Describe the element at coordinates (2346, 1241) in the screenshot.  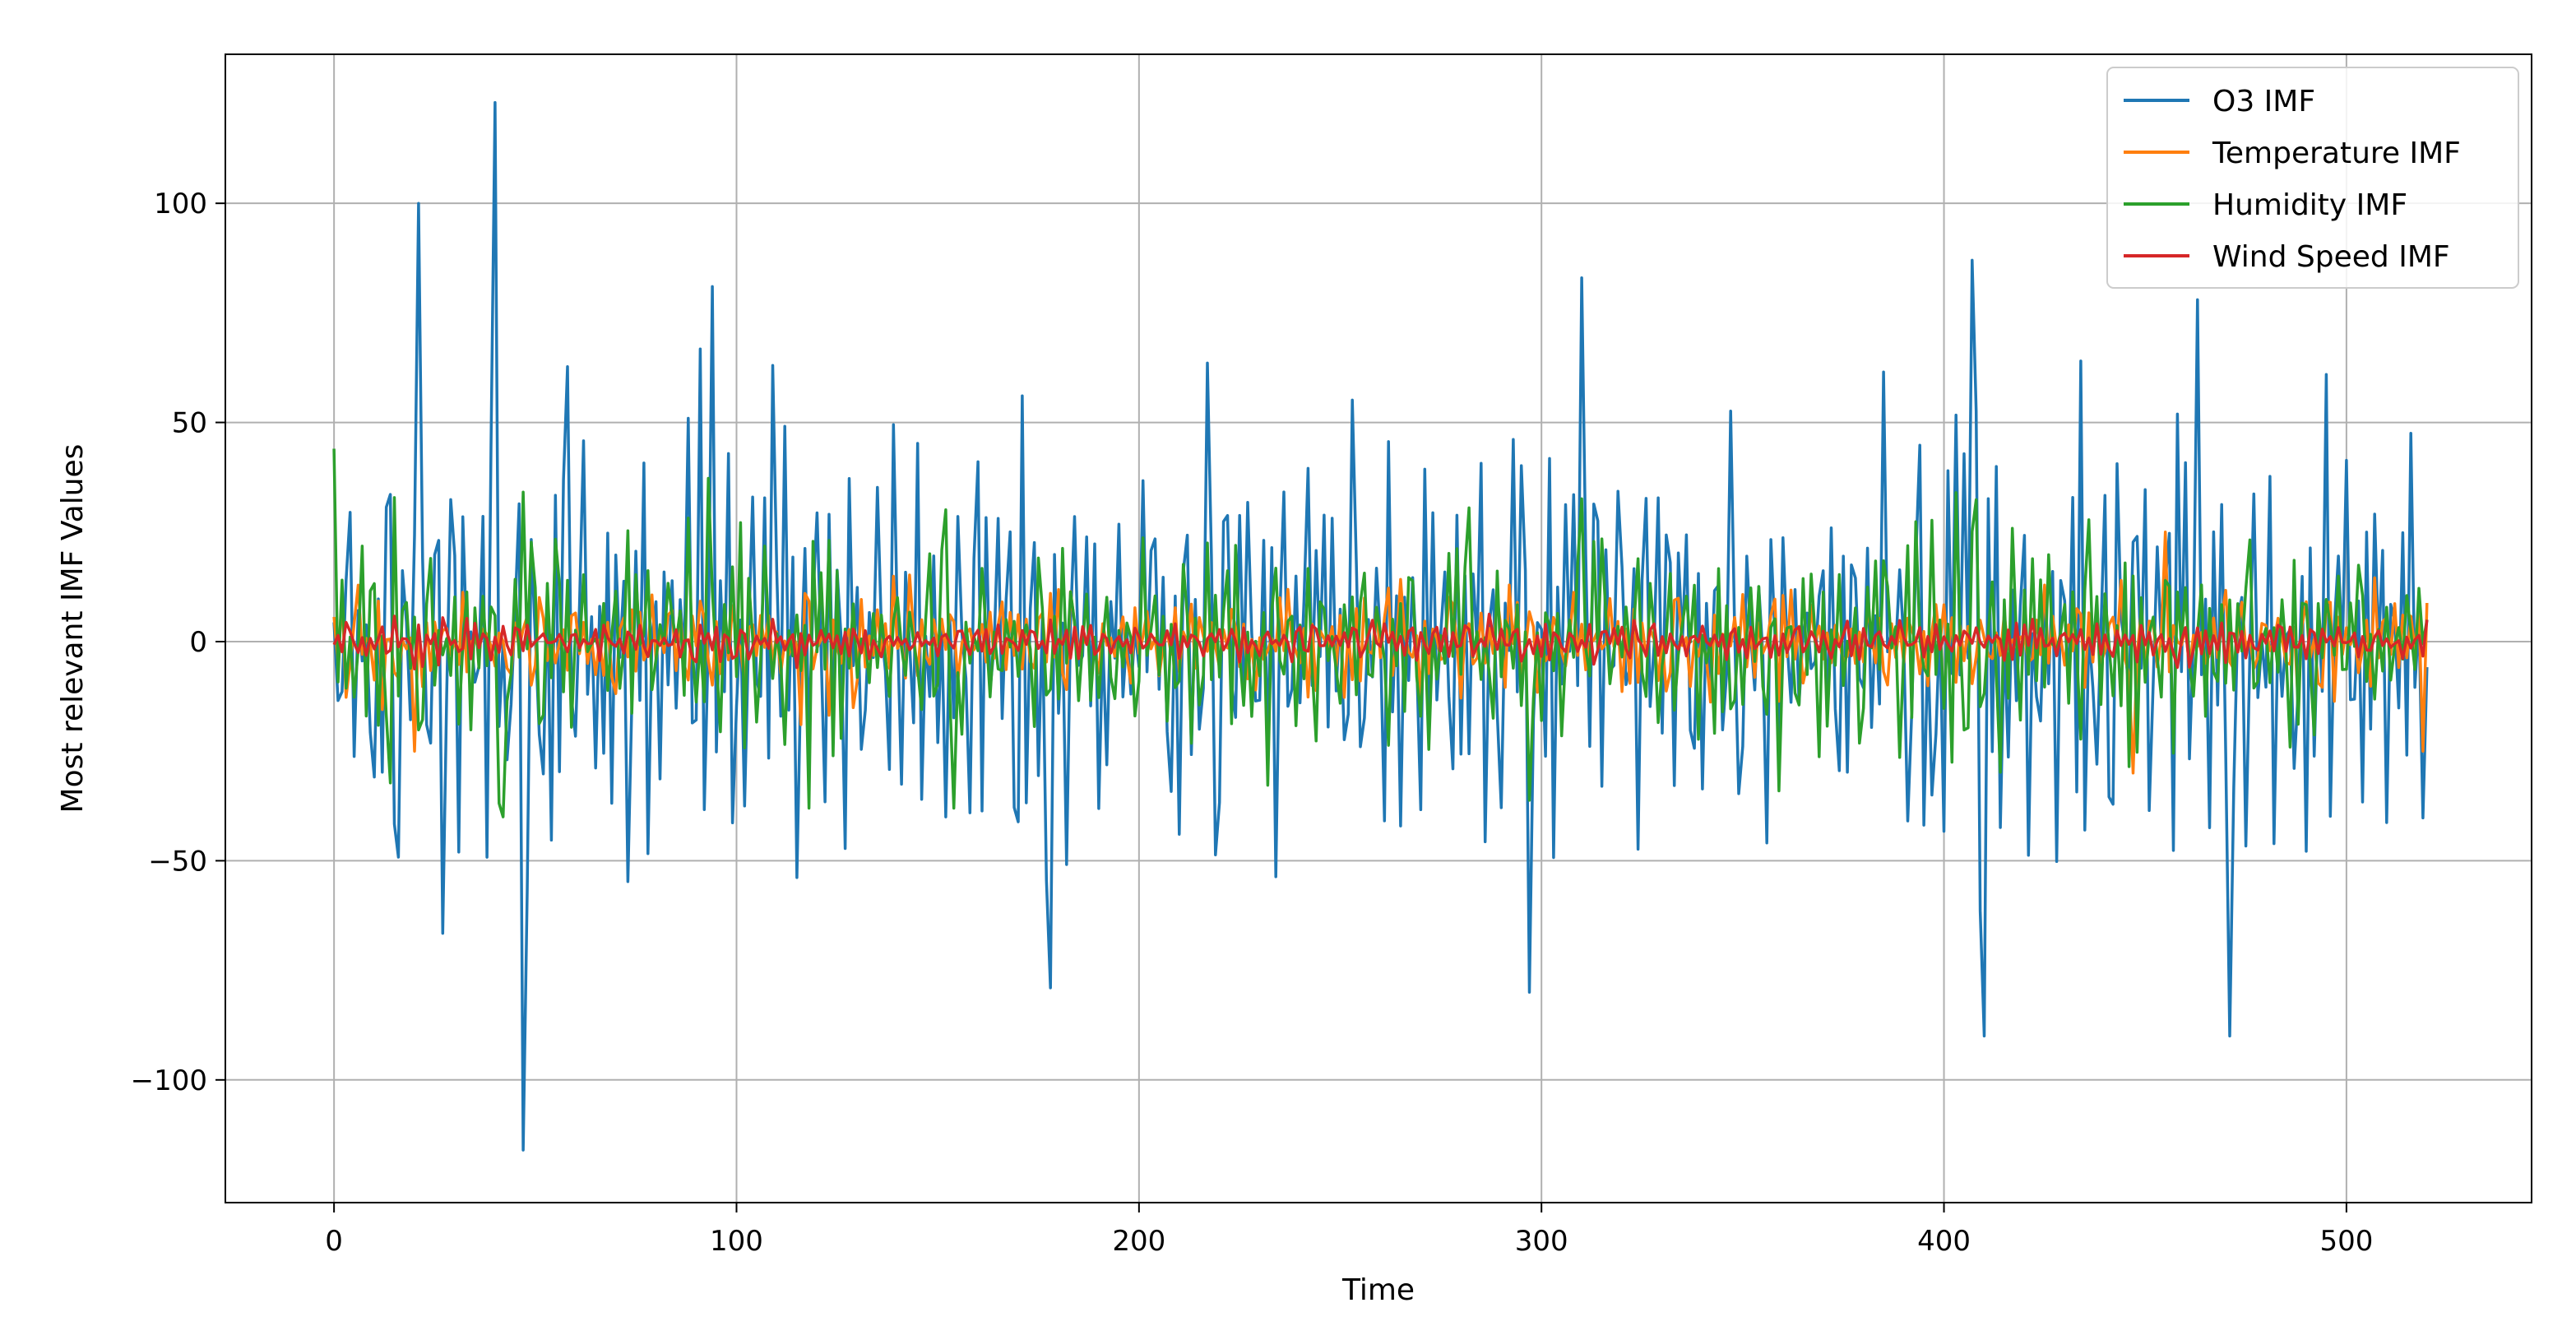
I see `x-tick-label: 500` at that location.